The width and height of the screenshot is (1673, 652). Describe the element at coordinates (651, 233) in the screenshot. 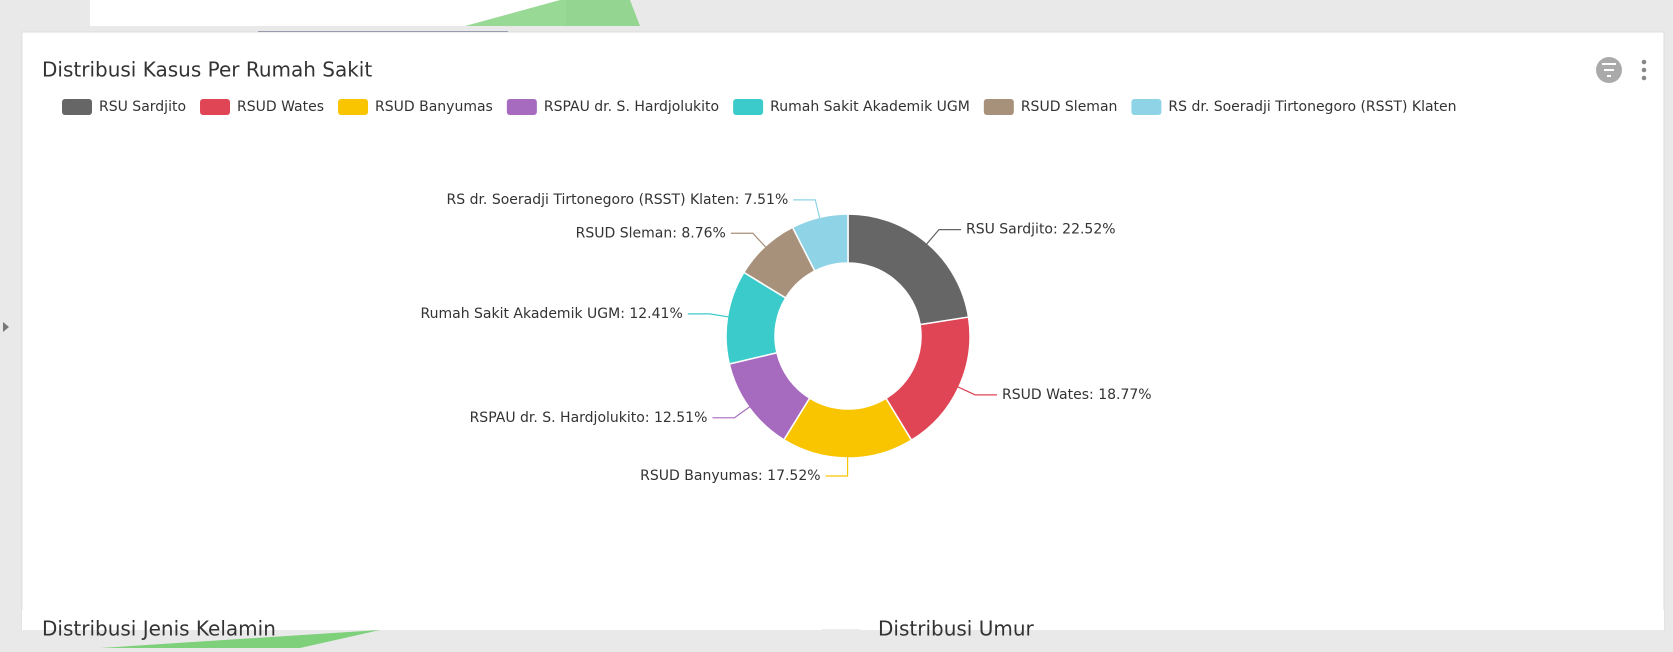

I see `data-label: RSUD Sleman: 8.76%` at that location.